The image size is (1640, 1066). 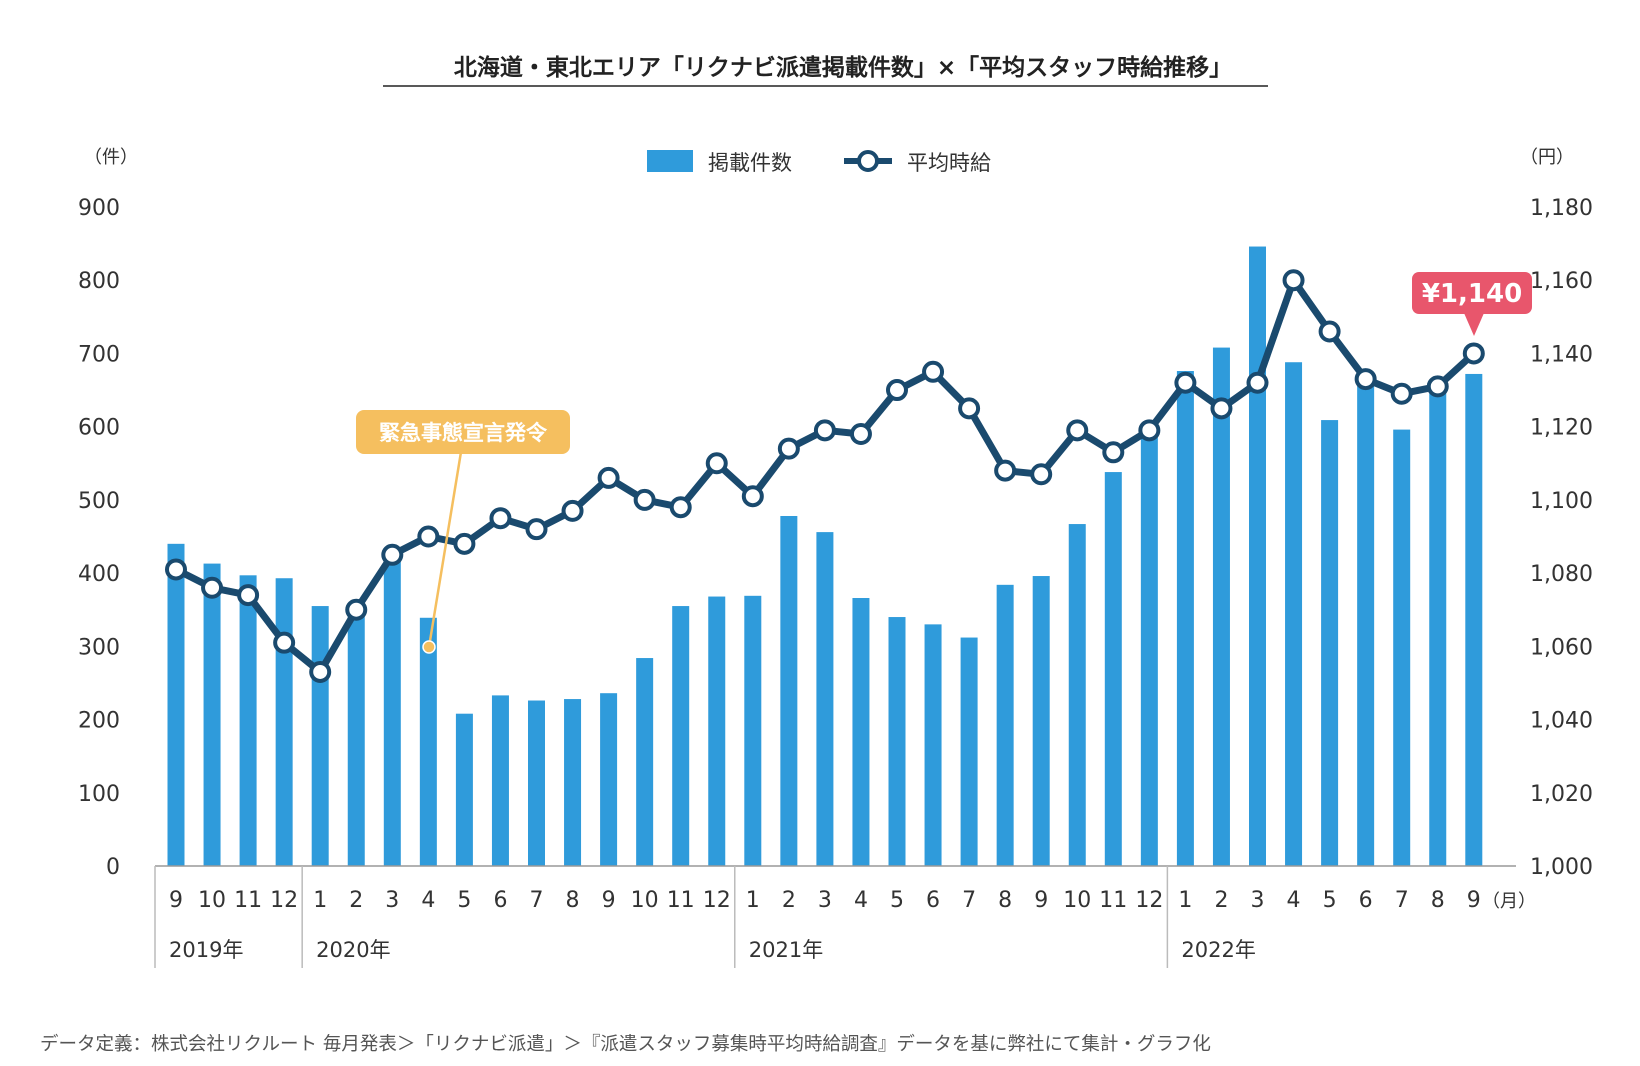 What do you see at coordinates (113, 867) in the screenshot?
I see `left-tick-label: 0` at bounding box center [113, 867].